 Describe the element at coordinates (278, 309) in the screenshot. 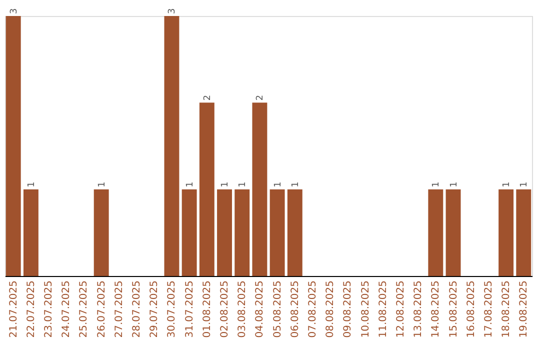

I see `x-tick-label: 05.08.2025` at that location.